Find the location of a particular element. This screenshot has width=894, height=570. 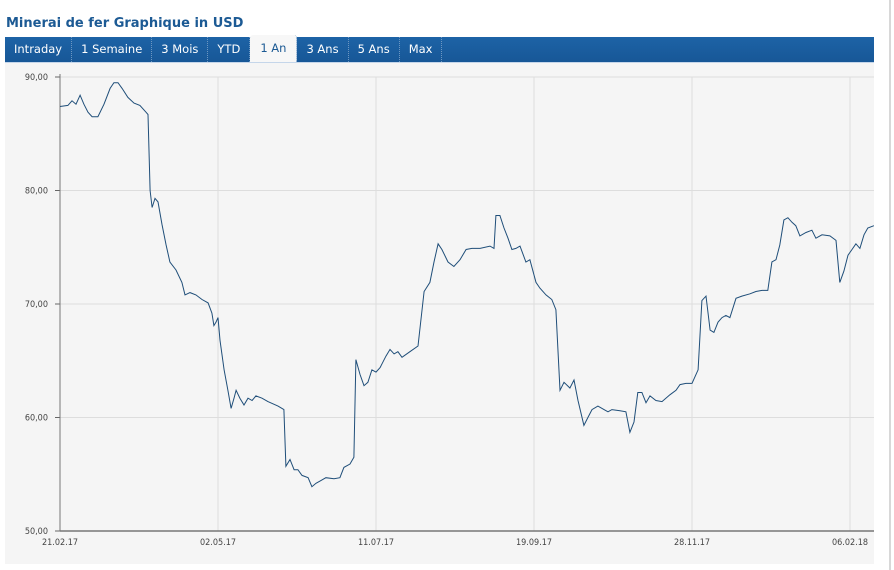

tab-5-ans: 5 Ans is located at coordinates (374, 49).